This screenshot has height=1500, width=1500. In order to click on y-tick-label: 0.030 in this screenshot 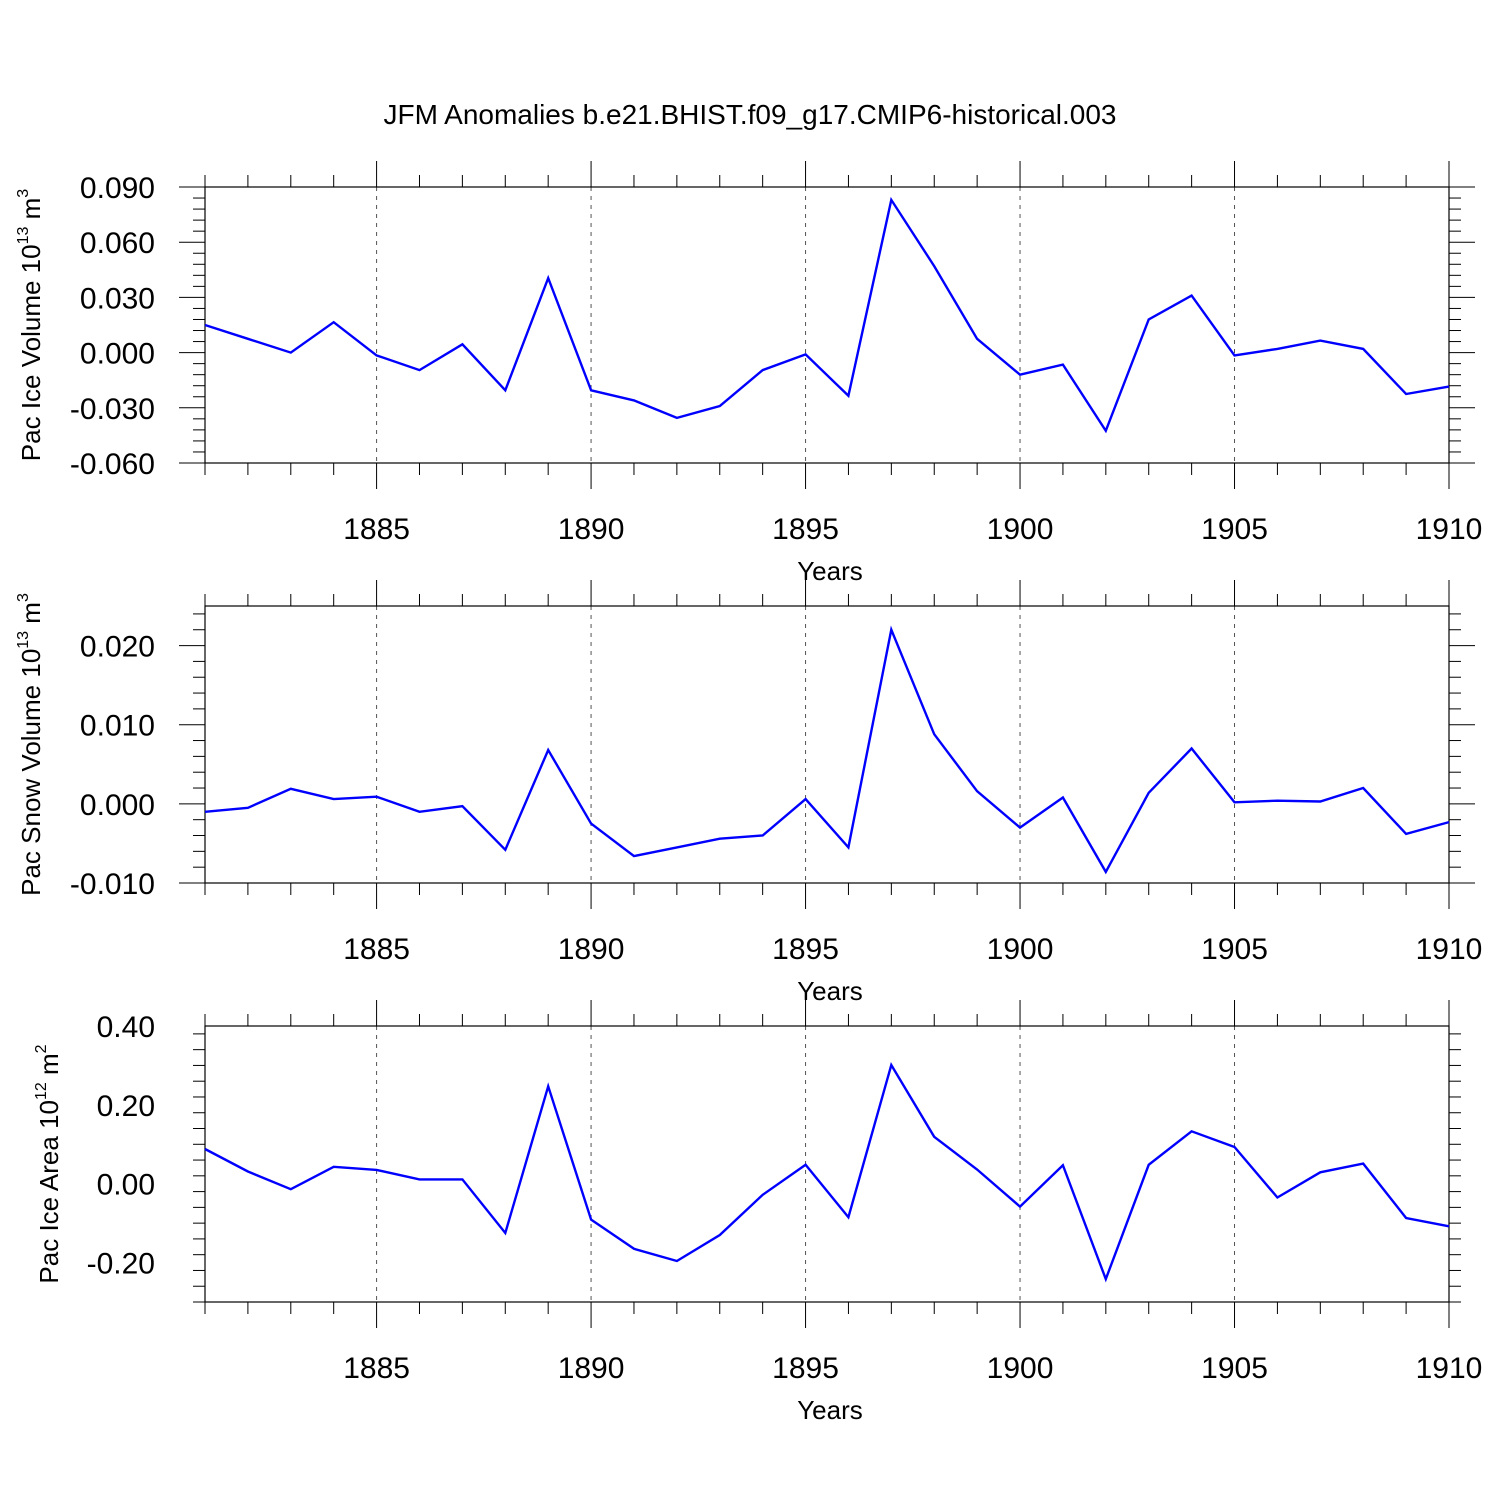, I will do `click(117, 298)`.